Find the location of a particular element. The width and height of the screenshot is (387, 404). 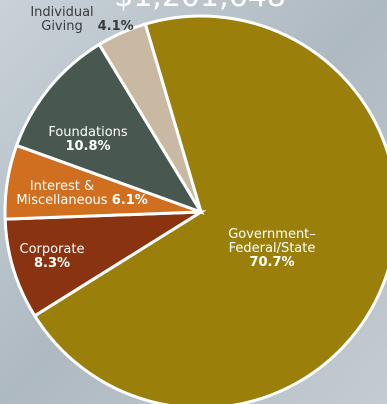

label-line: Interest & is located at coordinates (62, 186).